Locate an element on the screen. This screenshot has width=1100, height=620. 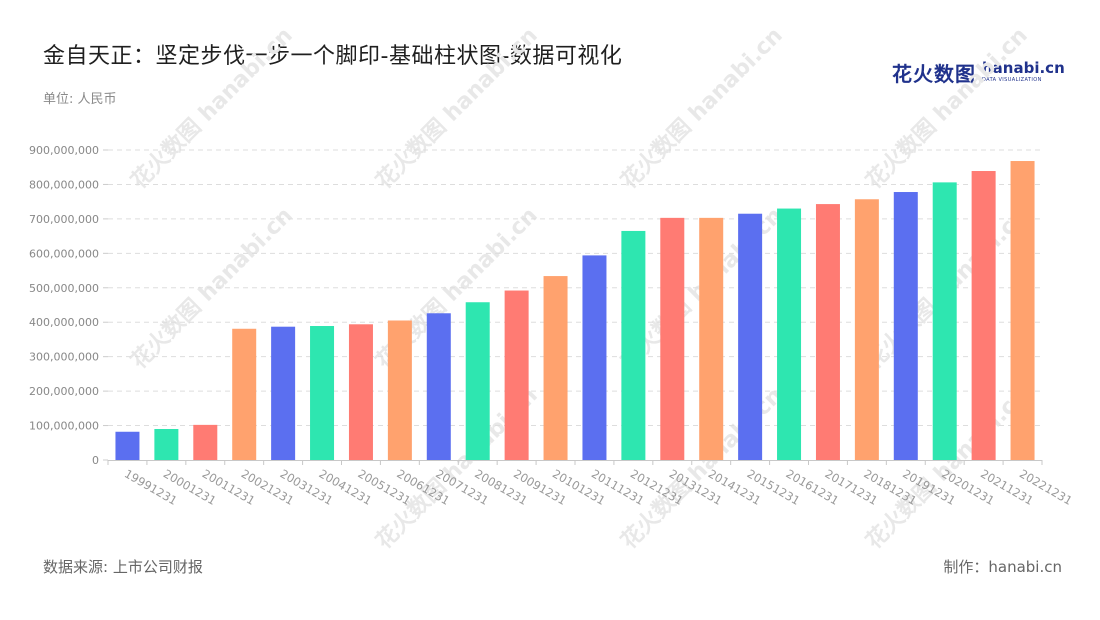
unit-label: 单位: 人民币 is located at coordinates (80, 99).